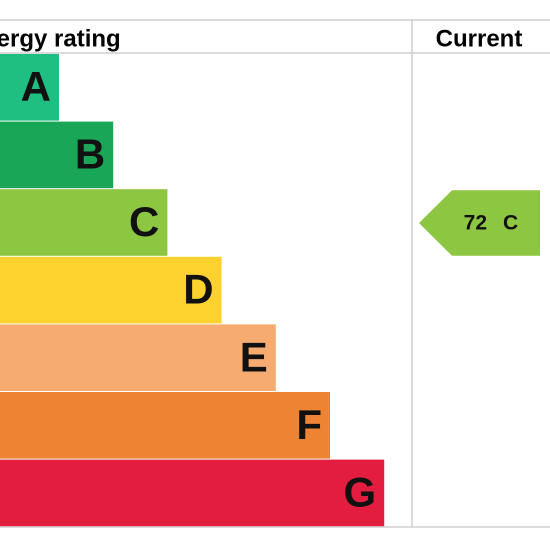  I want to click on band-letter: C, so click(144, 221).